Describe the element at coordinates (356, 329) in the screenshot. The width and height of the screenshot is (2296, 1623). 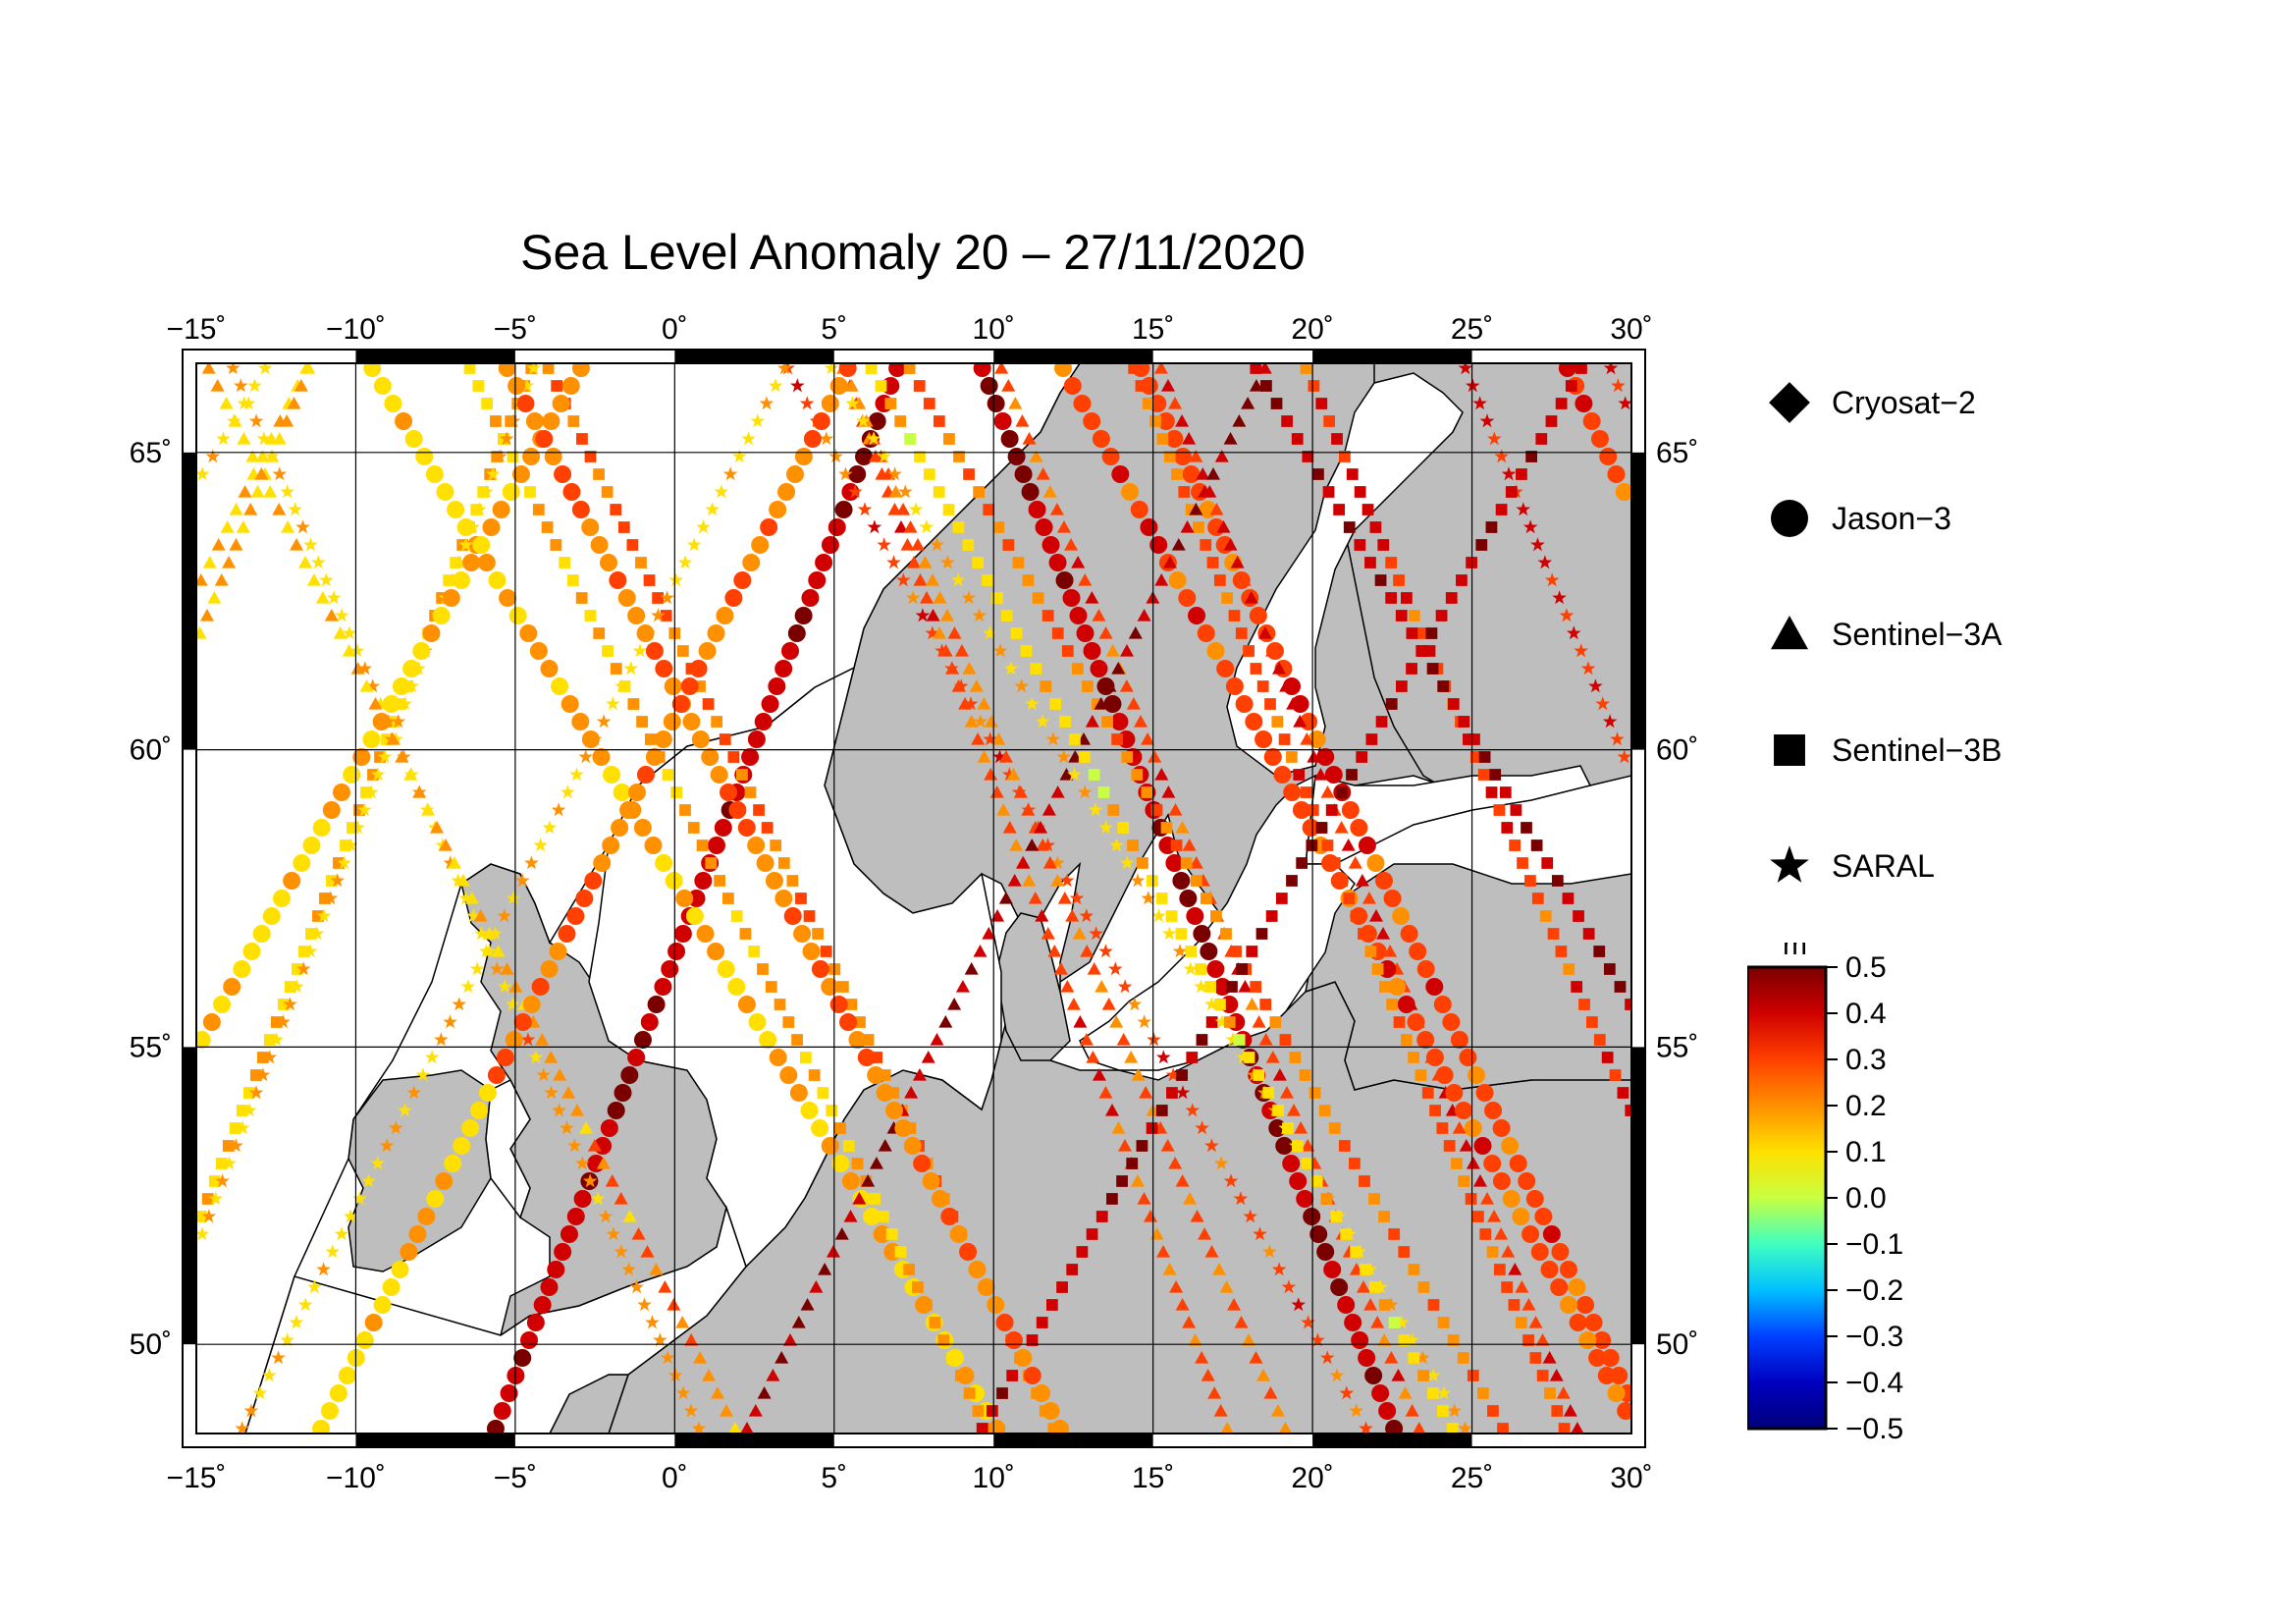
I see `lon-tick-label-top: −10˚` at that location.